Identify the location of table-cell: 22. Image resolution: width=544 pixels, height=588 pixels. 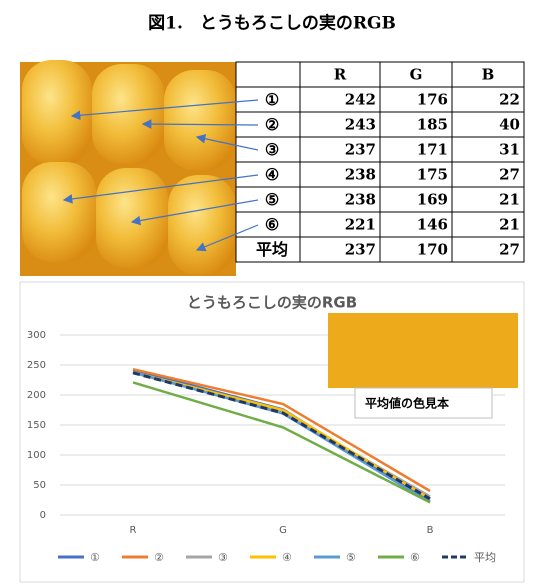
(509, 100).